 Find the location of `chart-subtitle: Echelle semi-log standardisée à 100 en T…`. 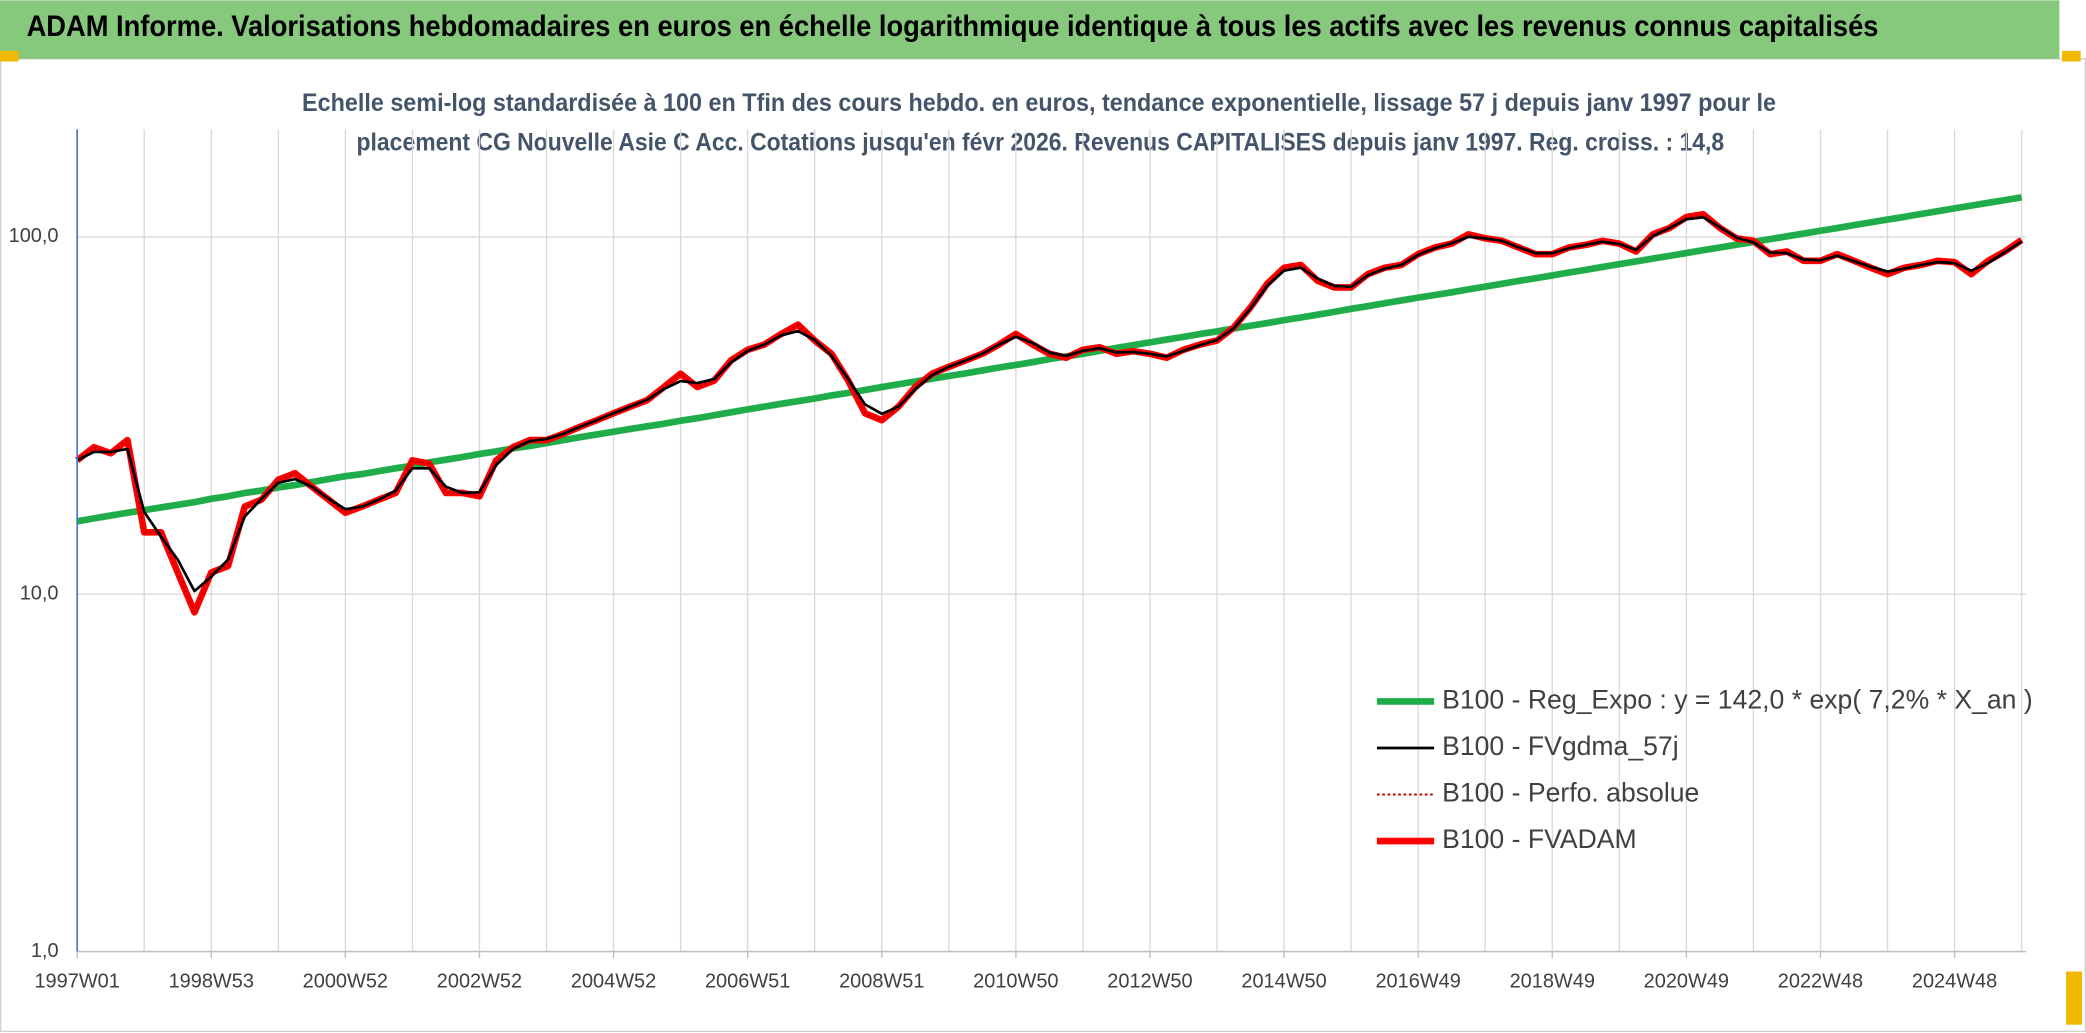

chart-subtitle: Echelle semi-log standardisée à 100 en T… is located at coordinates (1039, 103).